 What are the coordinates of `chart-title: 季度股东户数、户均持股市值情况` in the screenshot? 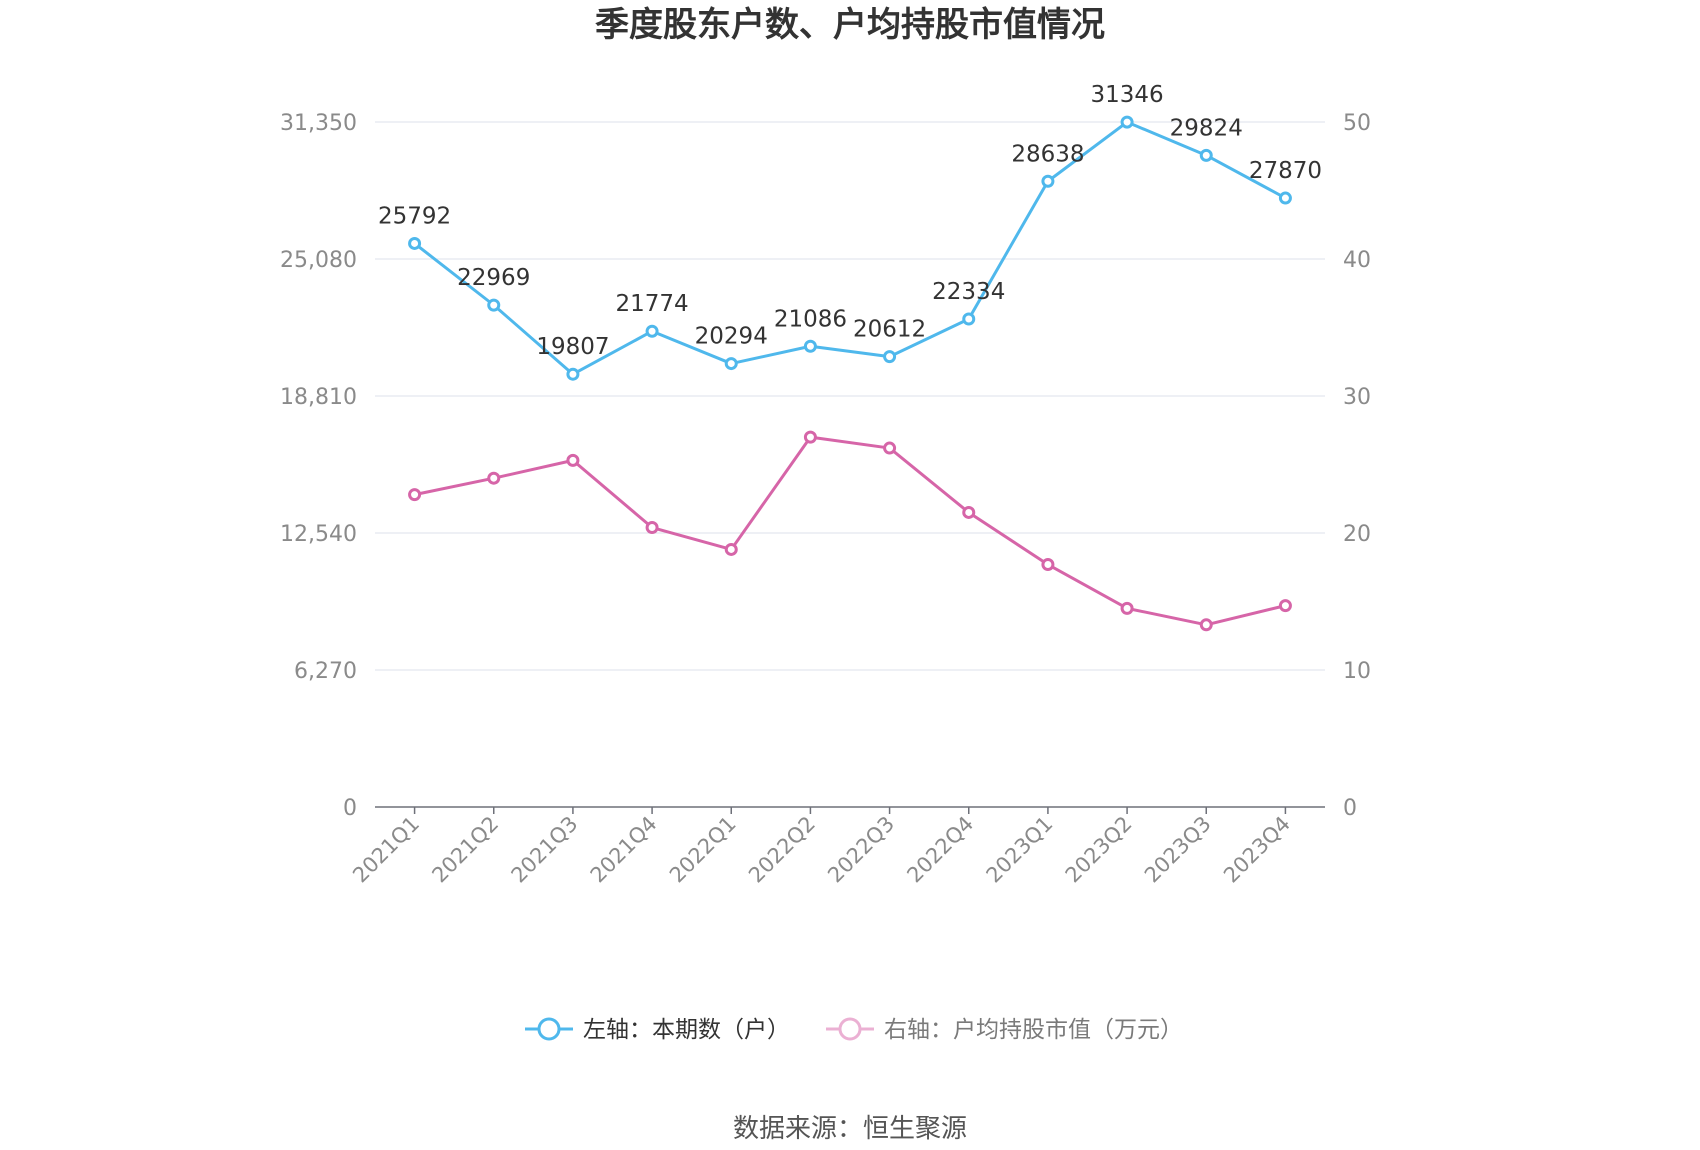 It's located at (850, 25).